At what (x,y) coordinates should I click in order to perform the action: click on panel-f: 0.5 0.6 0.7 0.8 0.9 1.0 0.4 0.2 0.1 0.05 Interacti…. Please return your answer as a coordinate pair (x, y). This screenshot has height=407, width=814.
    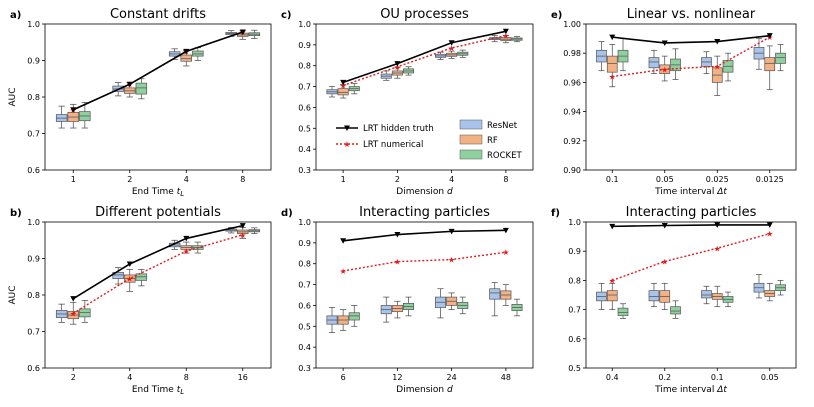
    Looking at the image, I should click on (674, 300).